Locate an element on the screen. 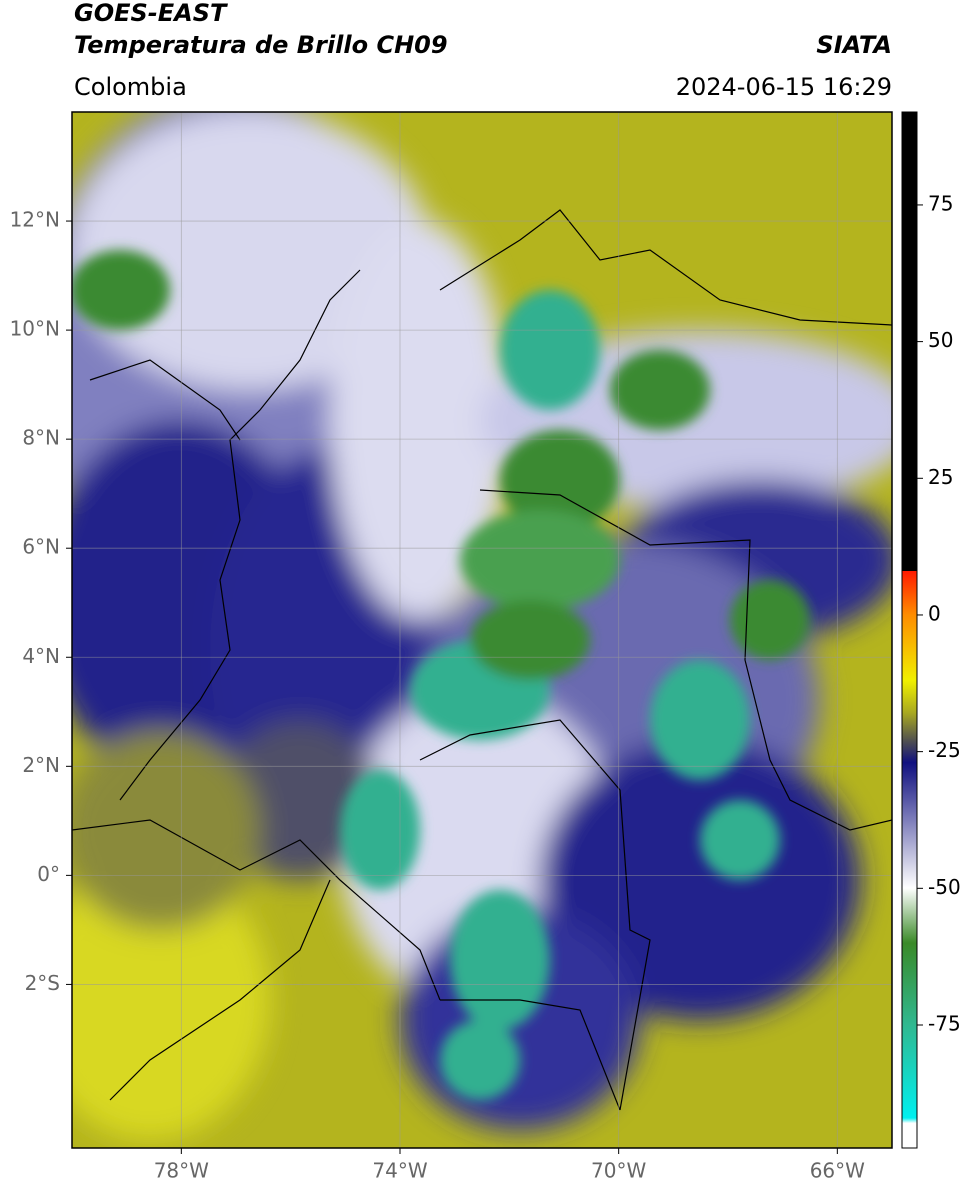 The height and width of the screenshot is (1190, 966). y-tick-label: 12°N is located at coordinates (35, 220).